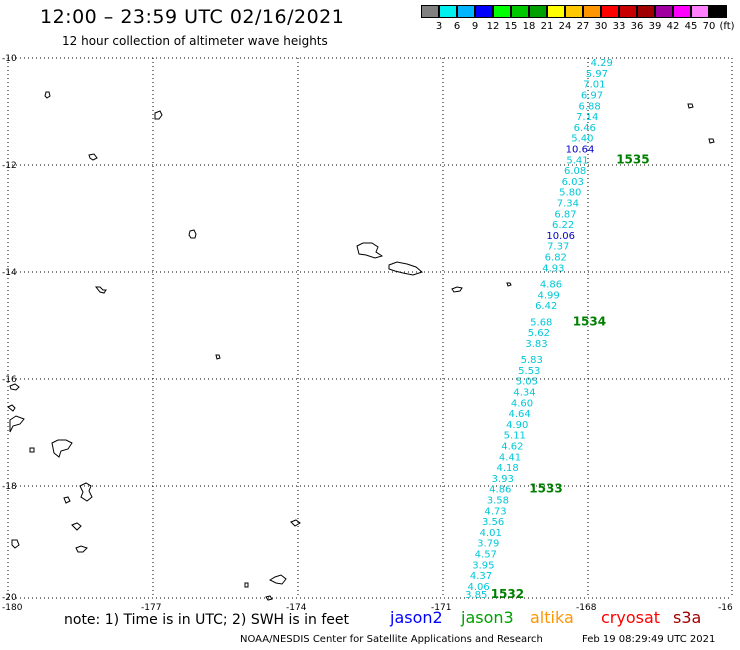  What do you see at coordinates (546, 306) in the screenshot?
I see `wave-height-label: 6.42` at bounding box center [546, 306].